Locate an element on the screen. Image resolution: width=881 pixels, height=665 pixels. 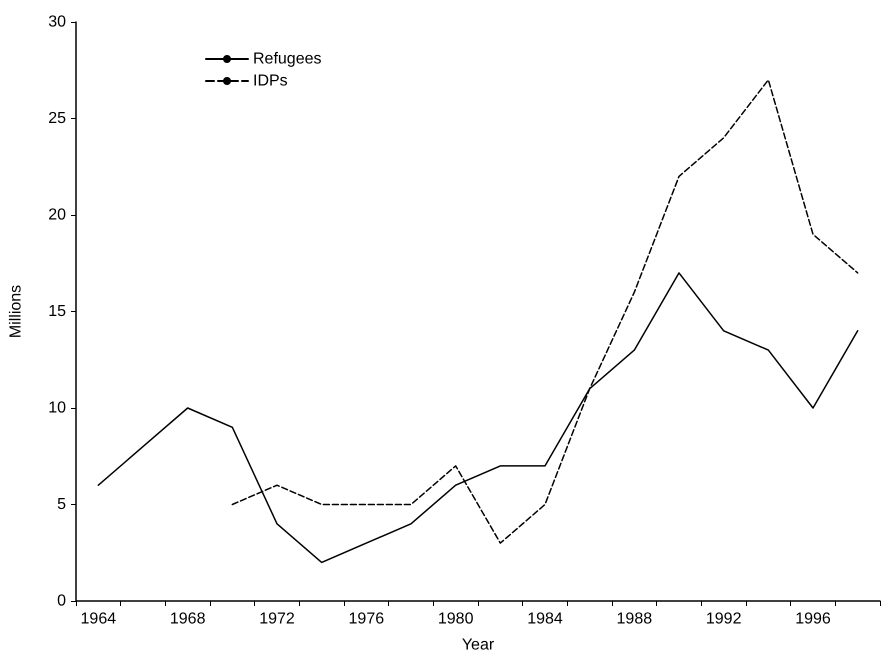
x-tick-label: 1984 is located at coordinates (545, 619).